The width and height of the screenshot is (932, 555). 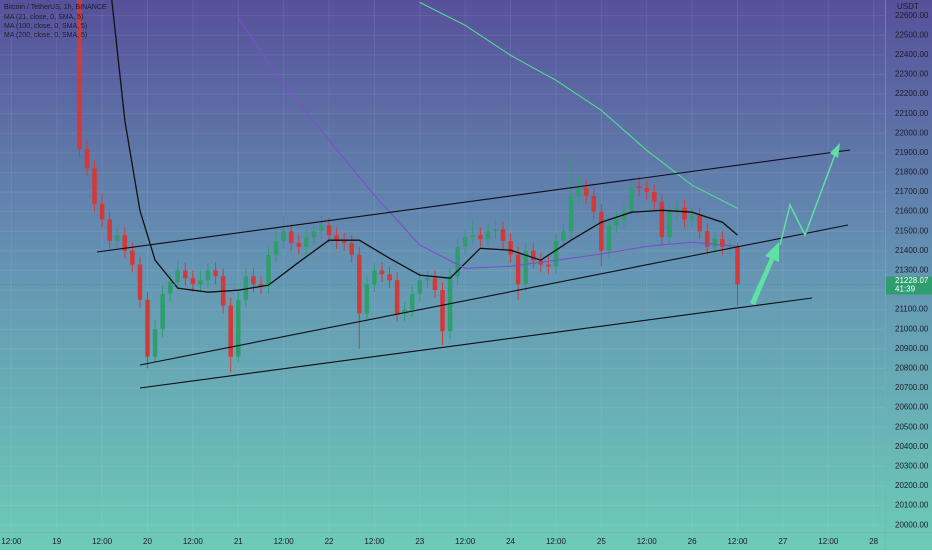 I want to click on y-tick-label: 21600.00, so click(x=912, y=211).